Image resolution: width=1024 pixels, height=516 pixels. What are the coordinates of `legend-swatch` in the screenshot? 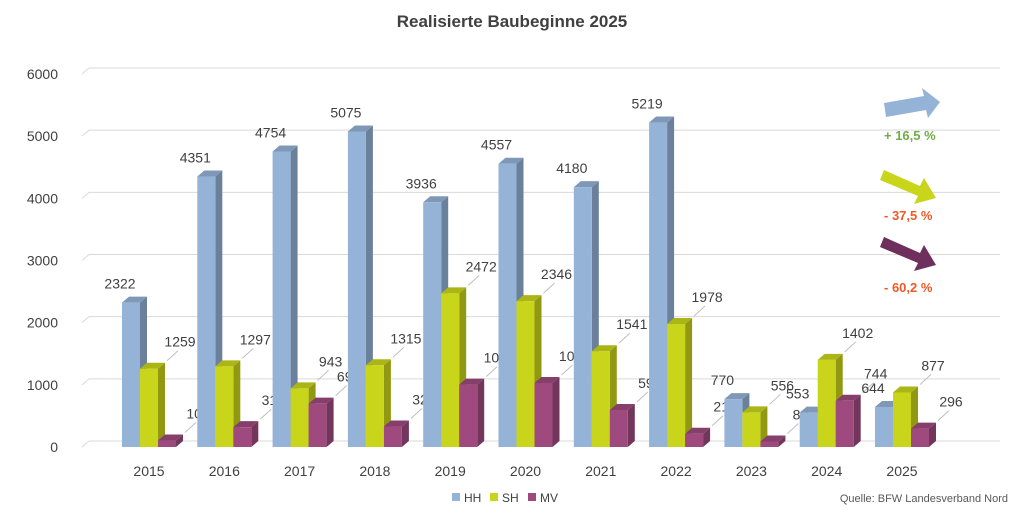 It's located at (532, 497).